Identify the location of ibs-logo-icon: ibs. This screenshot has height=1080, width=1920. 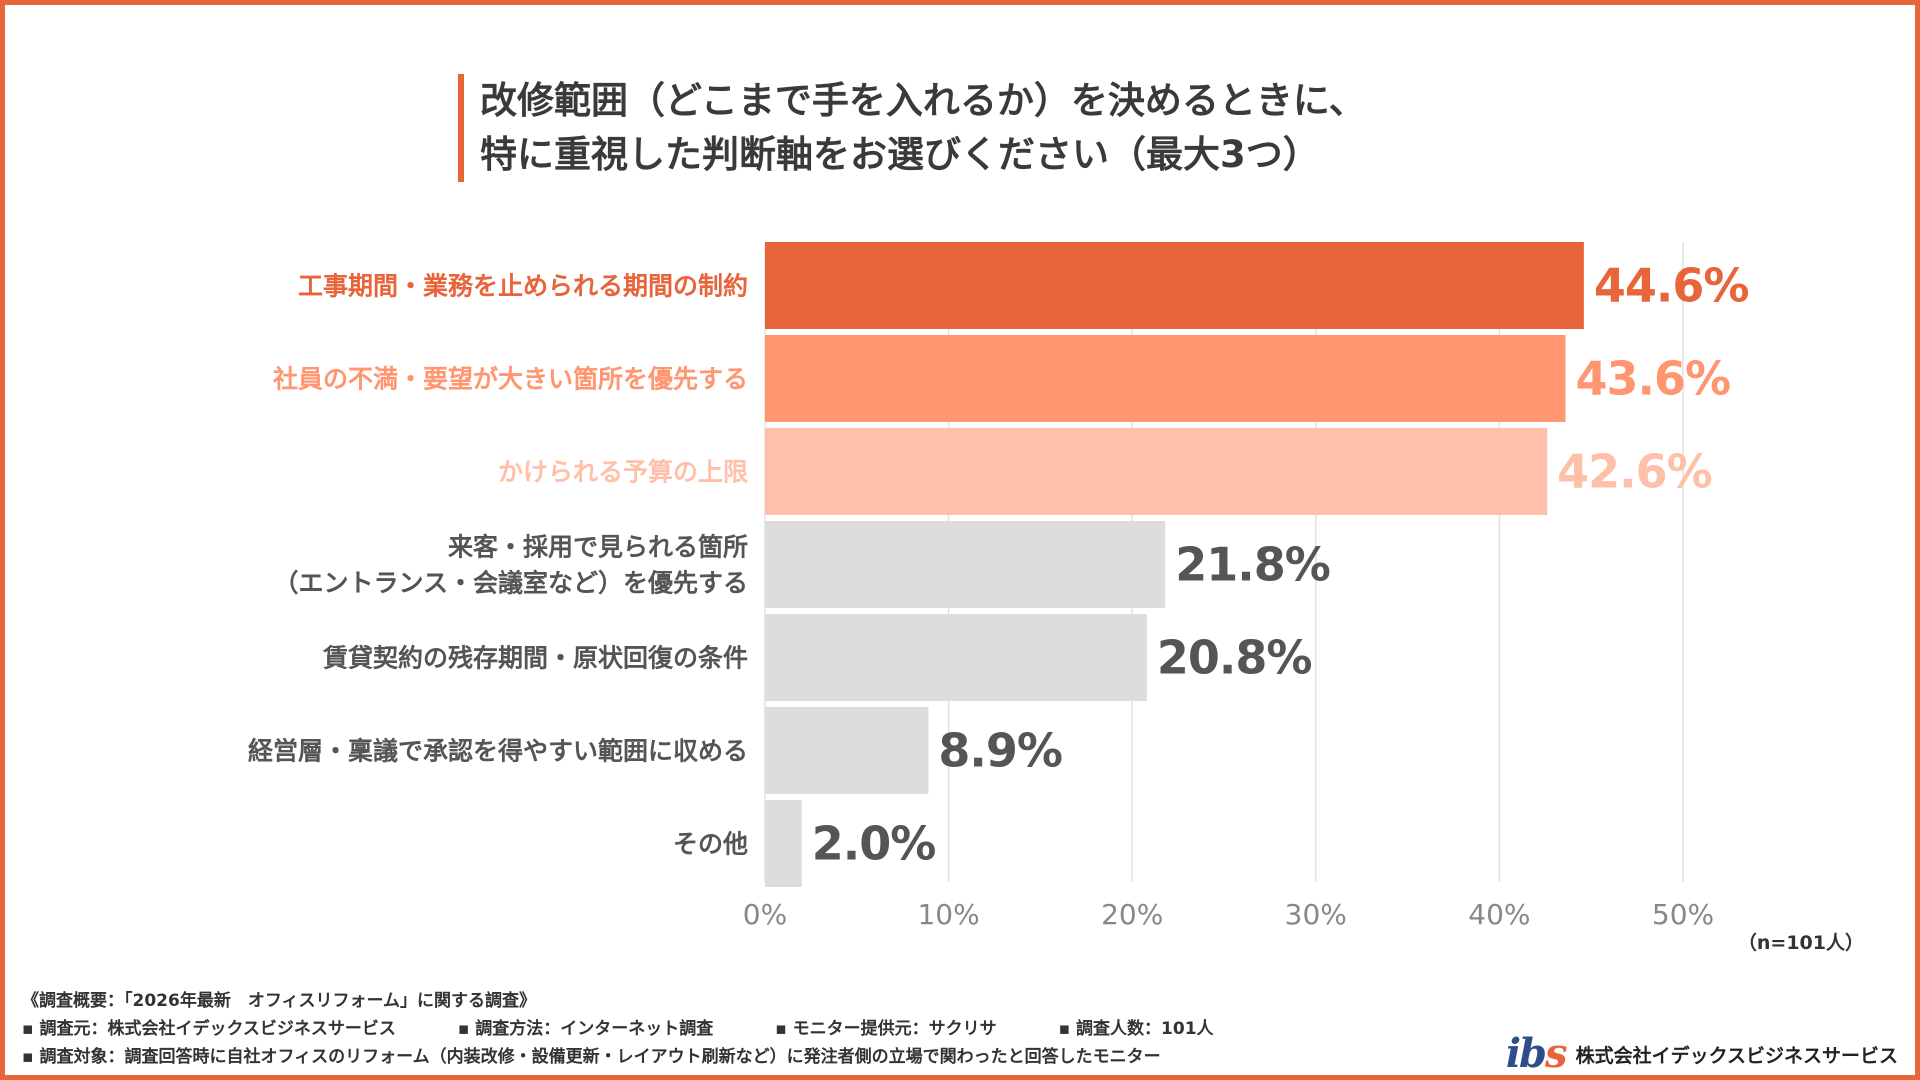
(1536, 1053).